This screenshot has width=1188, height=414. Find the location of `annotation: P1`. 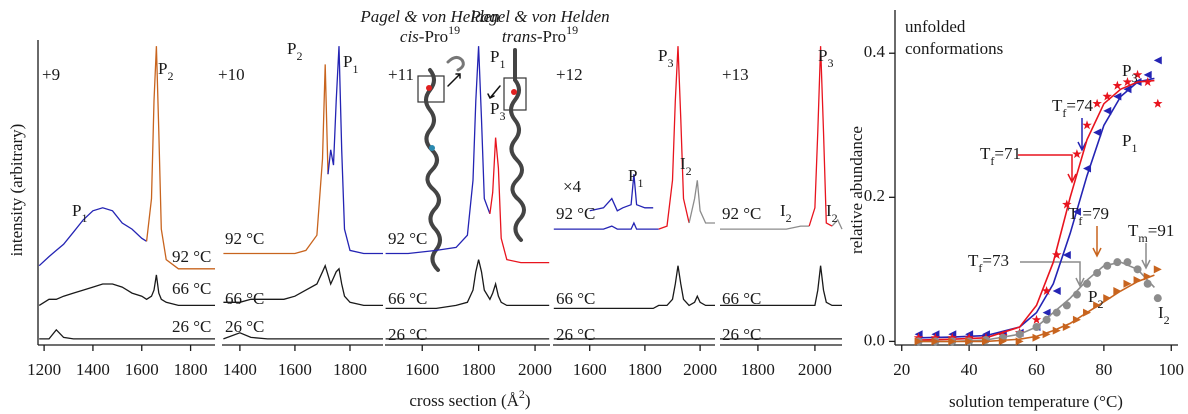

annotation: P1 is located at coordinates (1129, 143).